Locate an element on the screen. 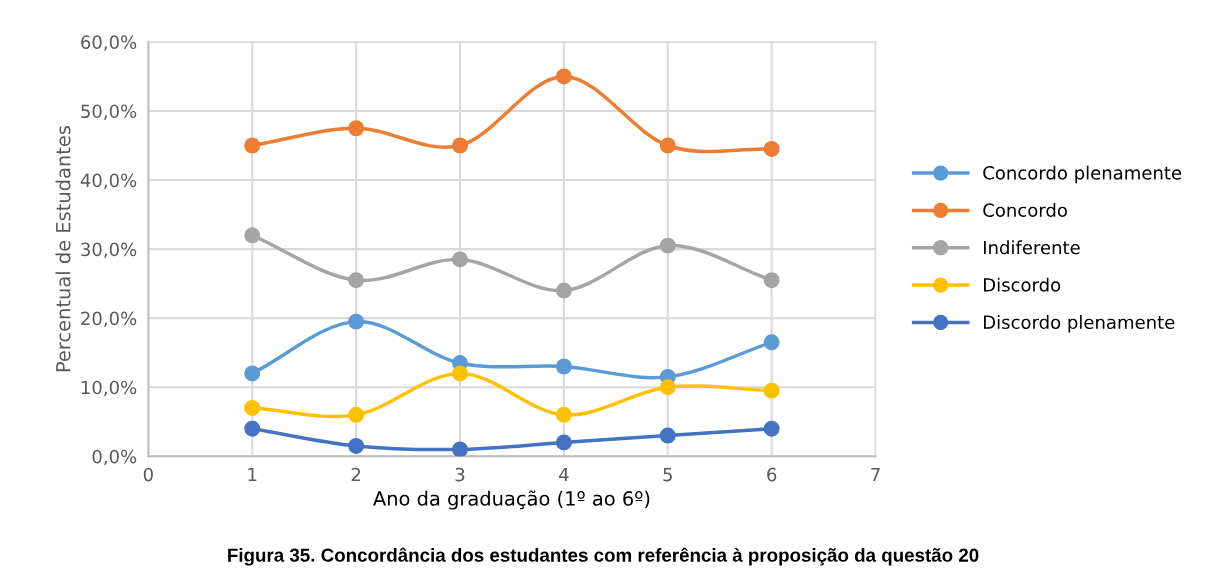 The width and height of the screenshot is (1206, 582). y-tick-label: 50,0% is located at coordinates (109, 112).